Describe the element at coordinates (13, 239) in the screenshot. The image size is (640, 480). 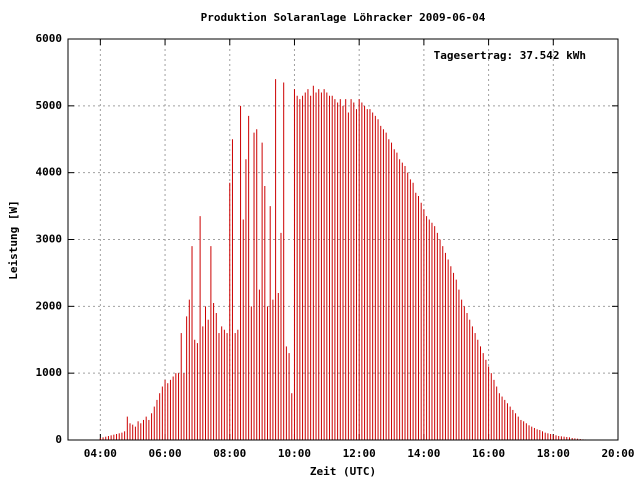
I see `y-axis-label: Leistung [W]` at that location.